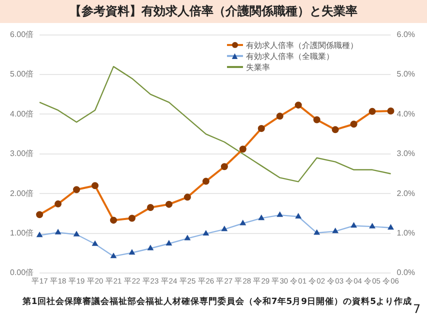 The height and width of the screenshot is (320, 427). I want to click on y2-tick-label: 1.0%, so click(405, 233).